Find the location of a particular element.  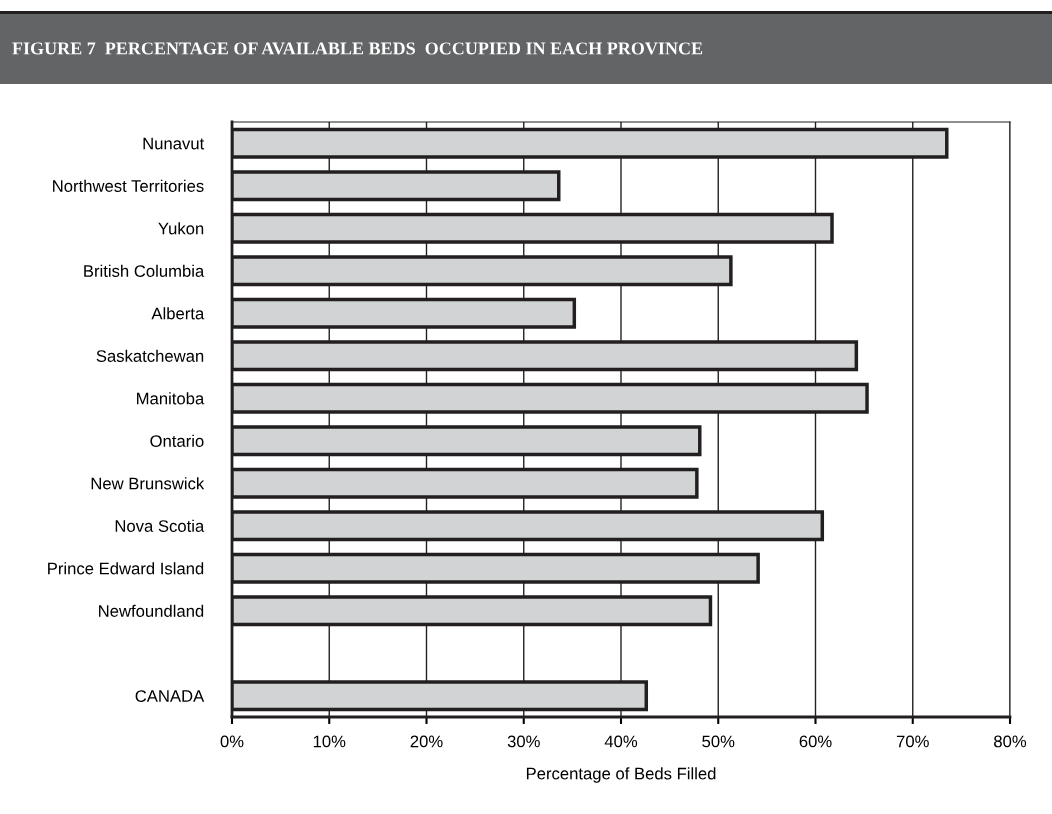

x-tick-label: 80% is located at coordinates (1010, 741).